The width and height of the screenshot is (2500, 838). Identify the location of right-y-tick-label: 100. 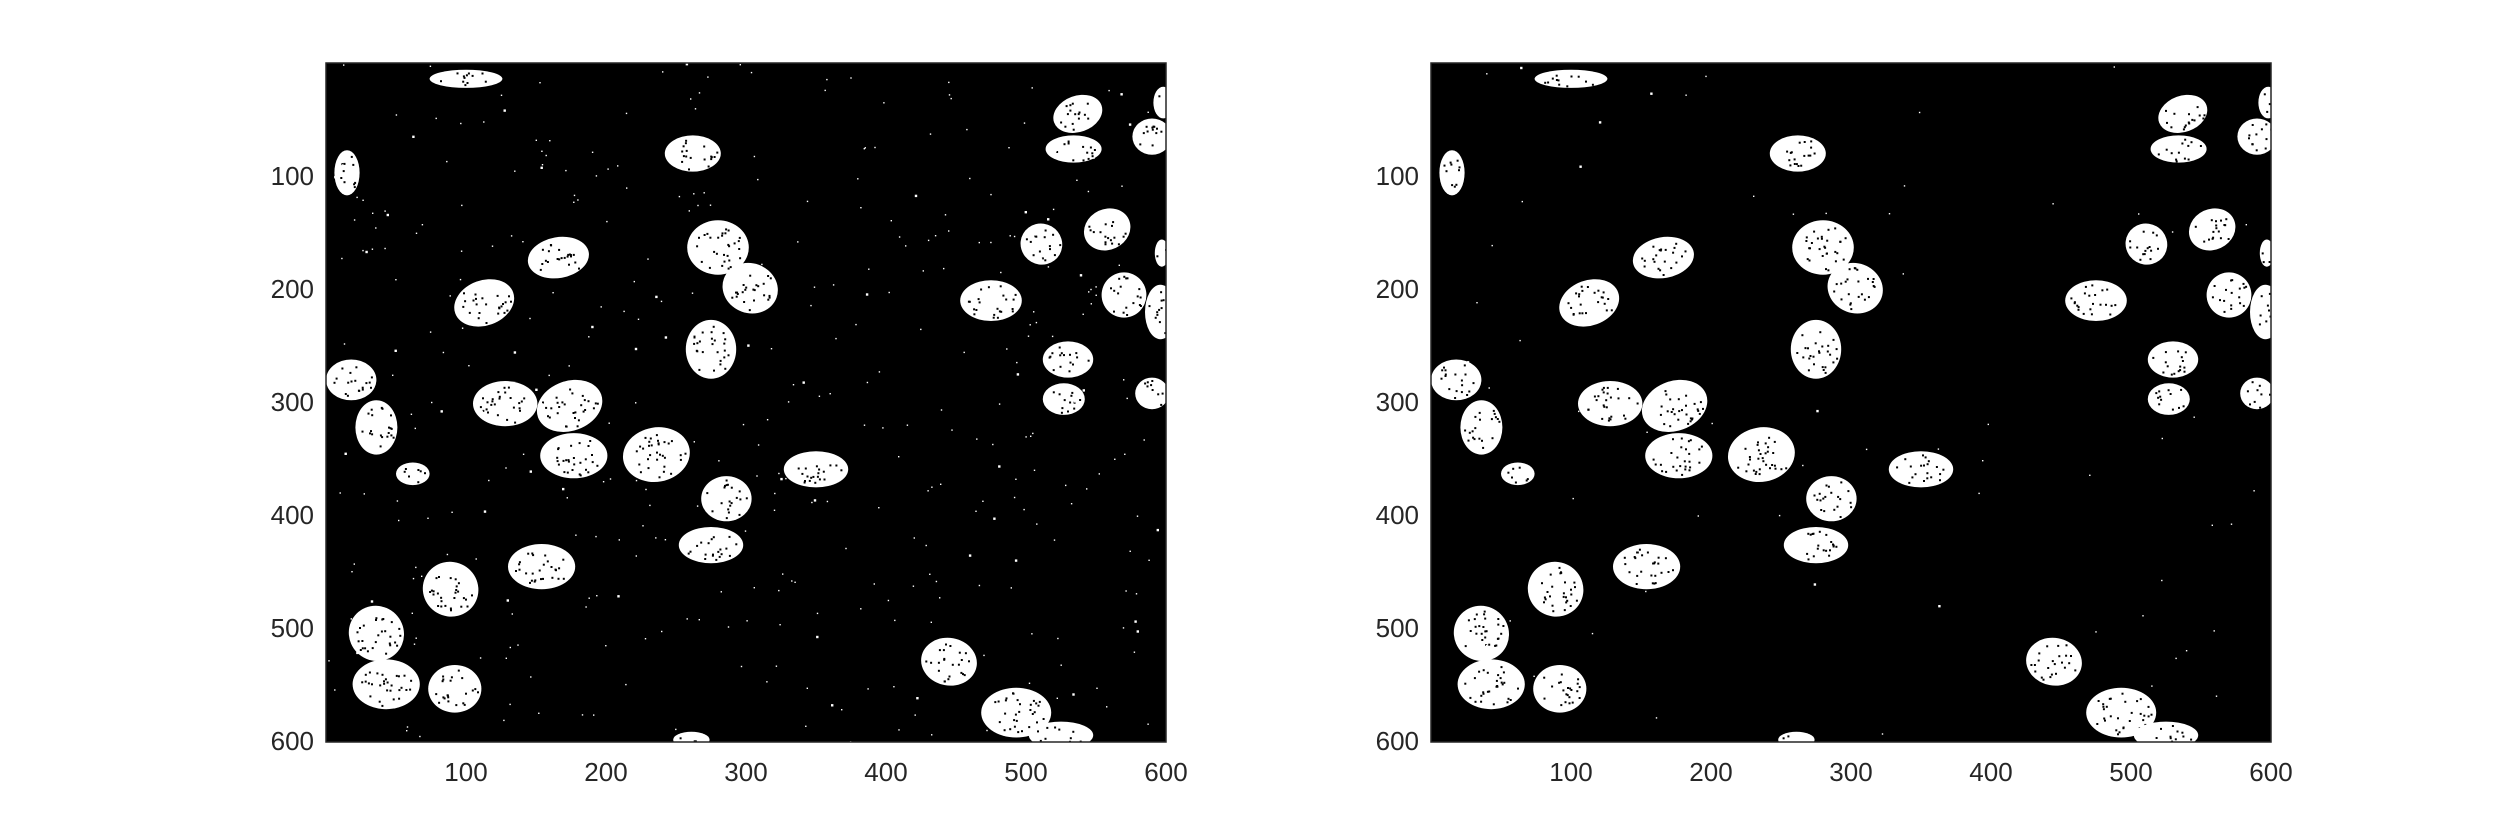
(1397, 176).